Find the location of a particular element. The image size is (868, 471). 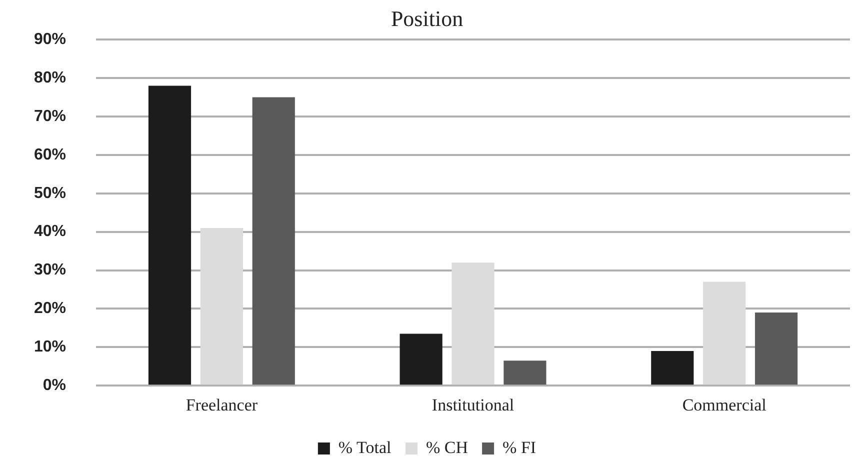

y-tick-label: 80% is located at coordinates (50, 77).